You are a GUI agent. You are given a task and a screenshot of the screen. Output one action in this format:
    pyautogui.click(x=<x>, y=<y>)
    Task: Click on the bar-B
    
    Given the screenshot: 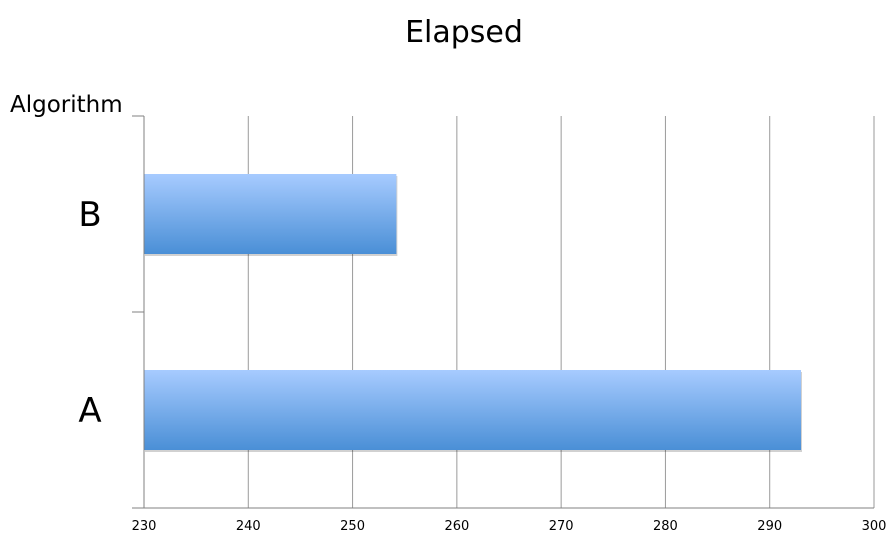 What is the action you would take?
    pyautogui.click(x=270, y=214)
    